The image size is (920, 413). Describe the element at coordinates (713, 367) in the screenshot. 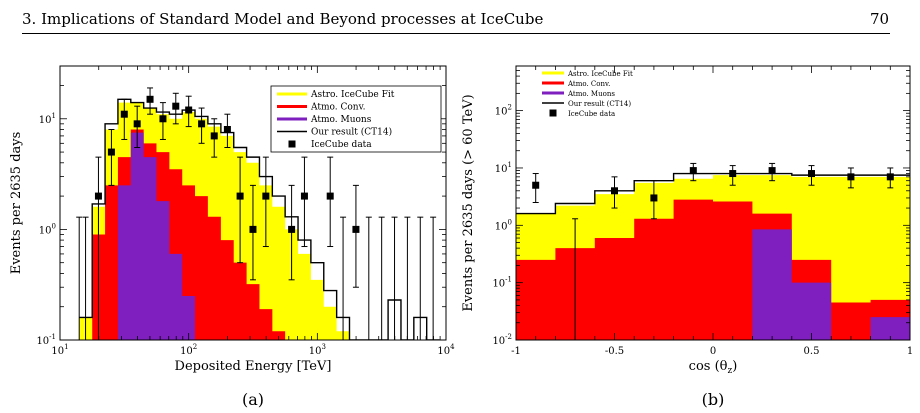

I see `x-axis-label: cos (θz)` at that location.